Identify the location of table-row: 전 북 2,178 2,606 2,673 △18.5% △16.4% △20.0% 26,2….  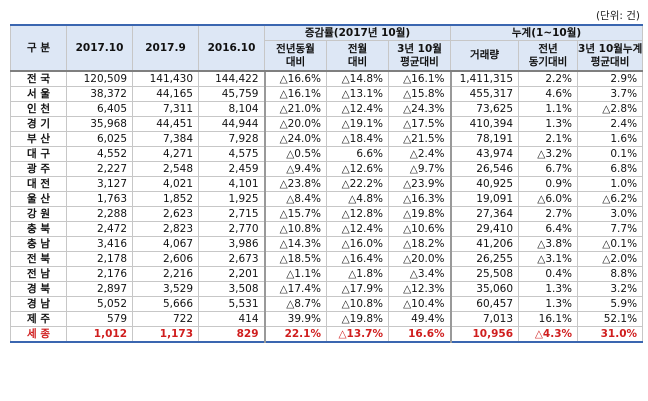
(327, 259).